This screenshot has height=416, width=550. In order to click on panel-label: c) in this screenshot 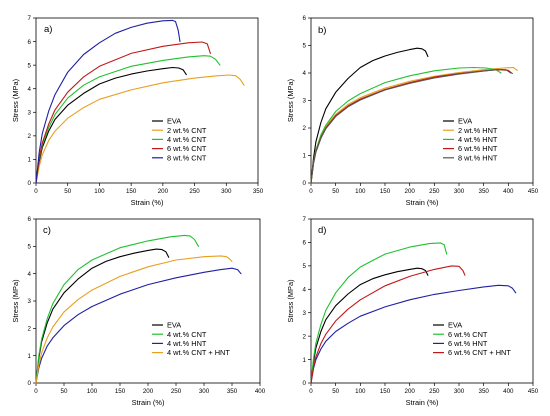, I will do `click(47, 230)`.